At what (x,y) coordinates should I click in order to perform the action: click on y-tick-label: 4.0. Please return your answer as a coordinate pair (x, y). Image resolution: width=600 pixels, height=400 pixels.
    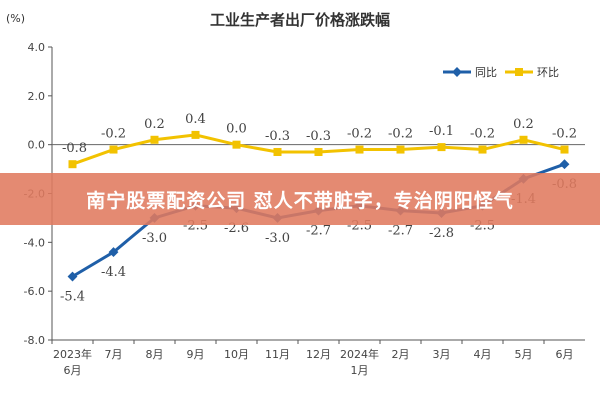
    Looking at the image, I should click on (37, 47).